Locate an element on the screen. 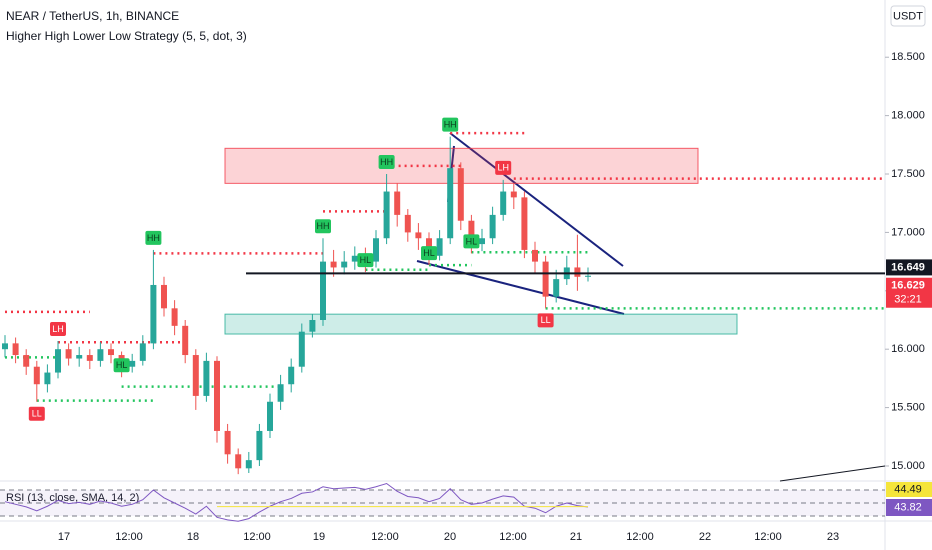  rsi-line is located at coordinates (296, 502).